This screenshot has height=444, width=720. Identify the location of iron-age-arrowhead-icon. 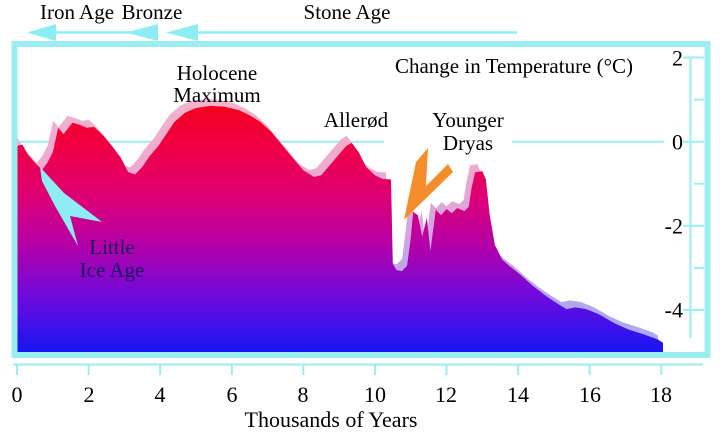
(41, 32).